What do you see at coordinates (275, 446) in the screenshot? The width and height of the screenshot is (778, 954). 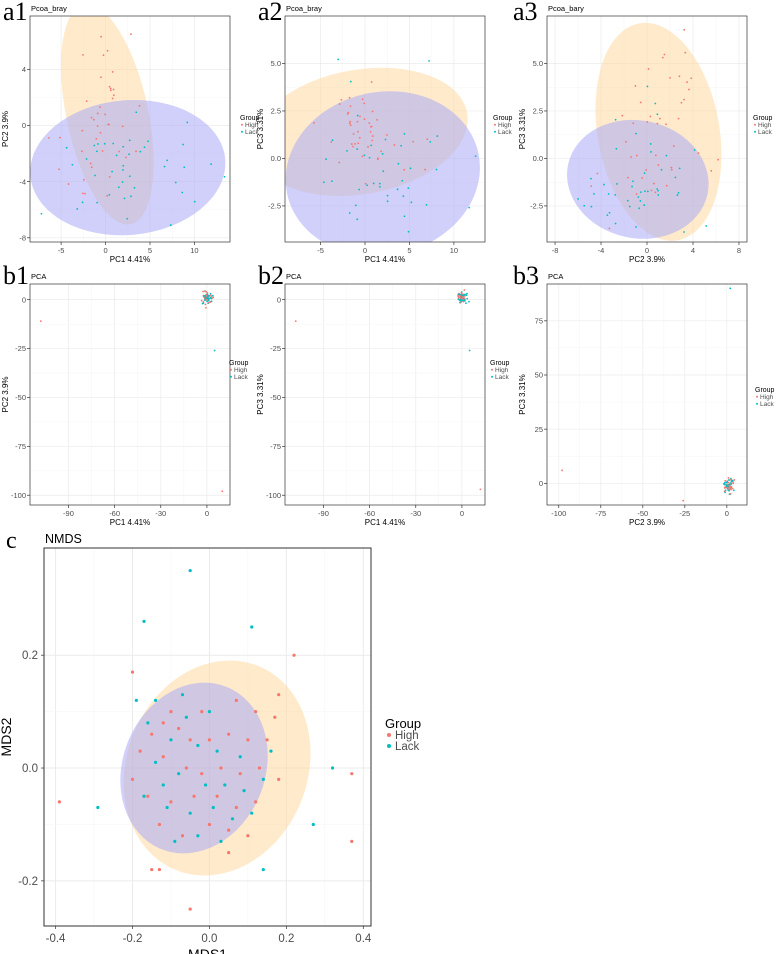 I see `y-tick-label: -75` at bounding box center [275, 446].